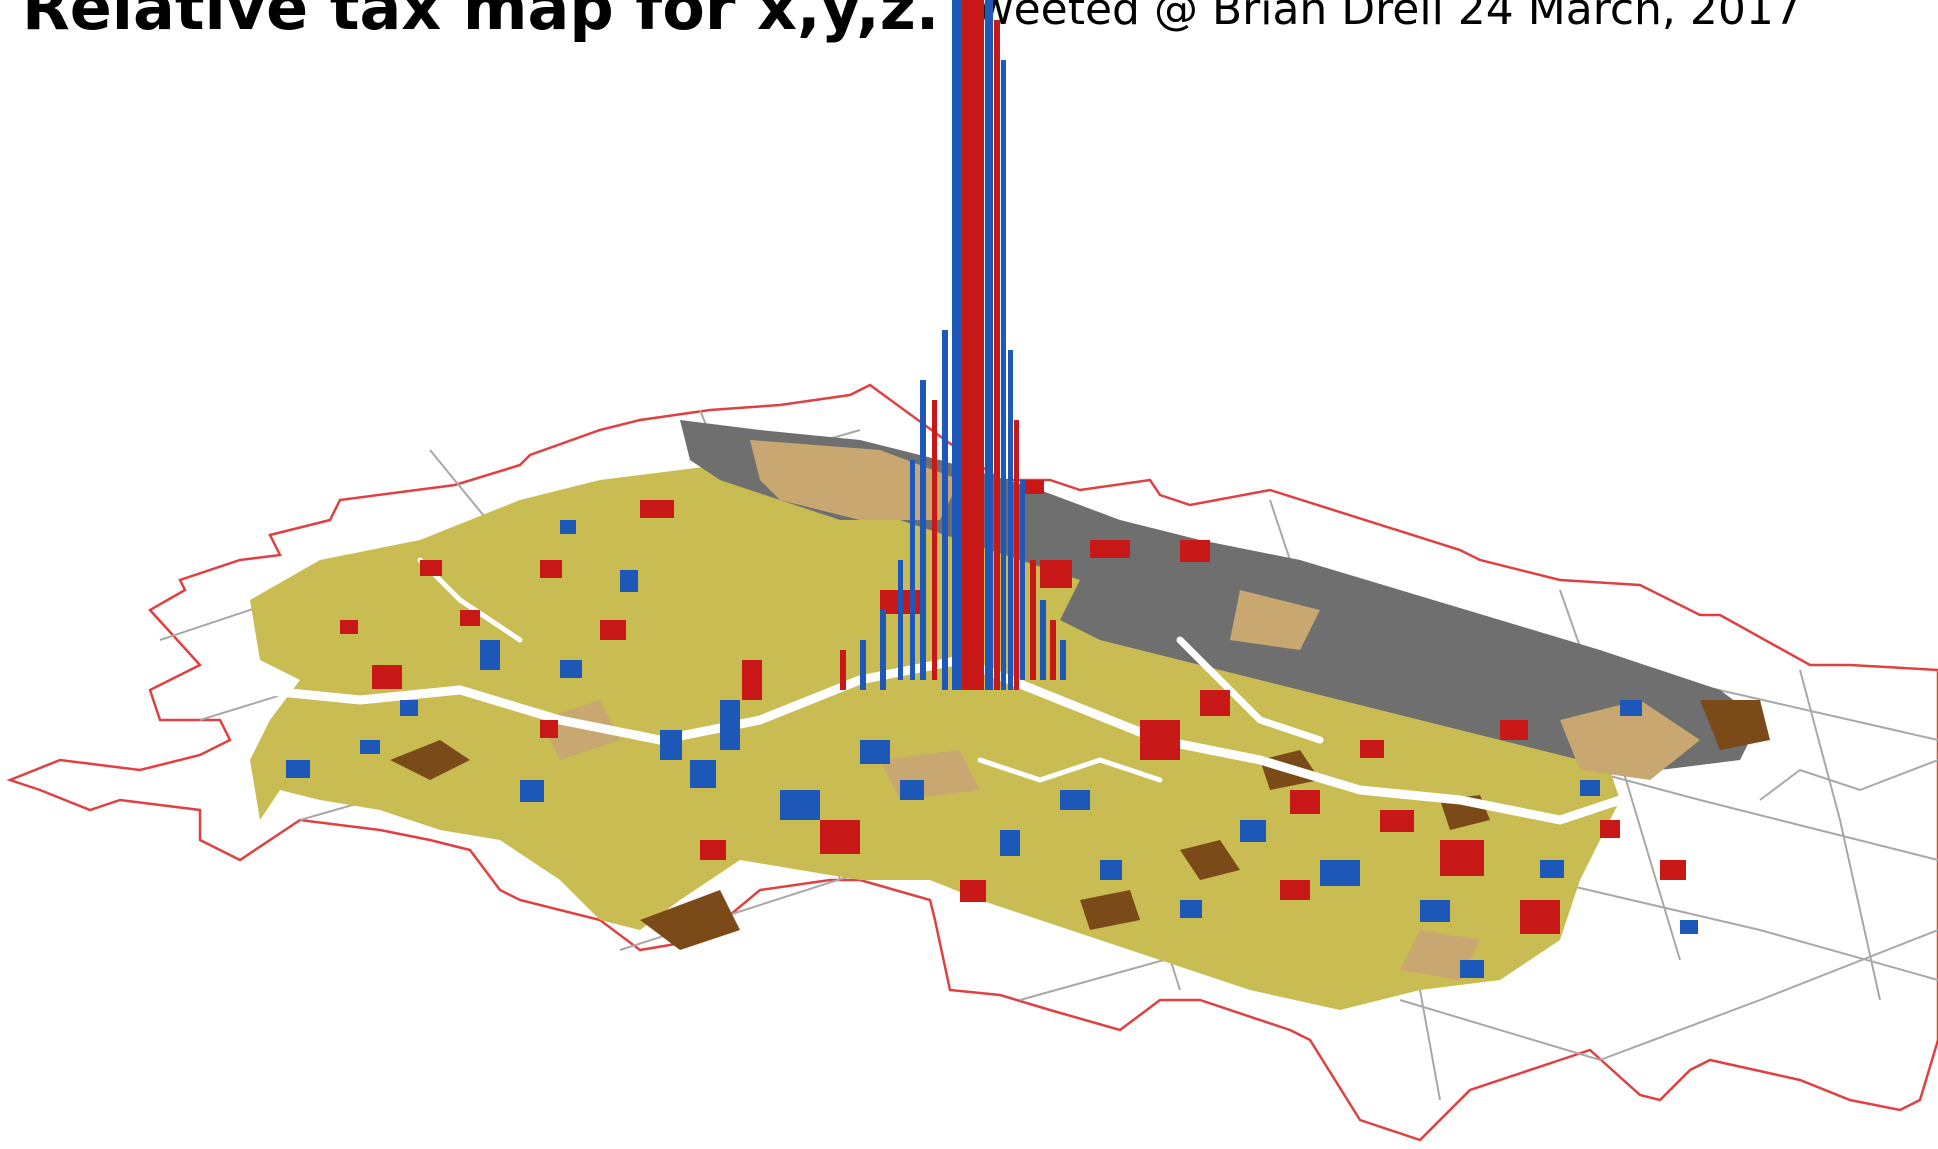  I want to click on map-title: Relative tax map for x,y,z., so click(481, 22).